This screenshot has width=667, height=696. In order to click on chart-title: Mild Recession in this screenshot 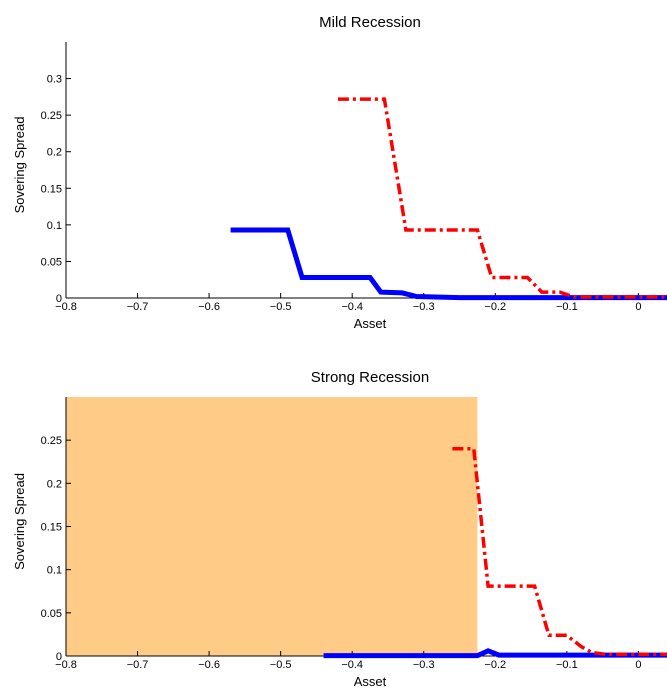, I will do `click(370, 22)`.